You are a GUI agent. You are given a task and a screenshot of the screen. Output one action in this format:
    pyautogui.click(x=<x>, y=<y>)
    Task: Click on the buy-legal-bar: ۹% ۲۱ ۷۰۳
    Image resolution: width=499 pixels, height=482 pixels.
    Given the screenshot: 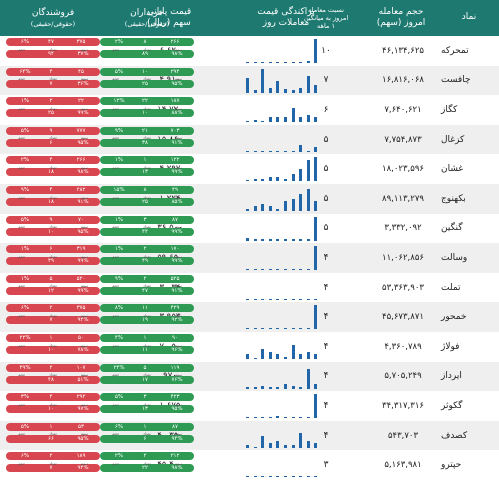 What is the action you would take?
    pyautogui.click(x=147, y=130)
    